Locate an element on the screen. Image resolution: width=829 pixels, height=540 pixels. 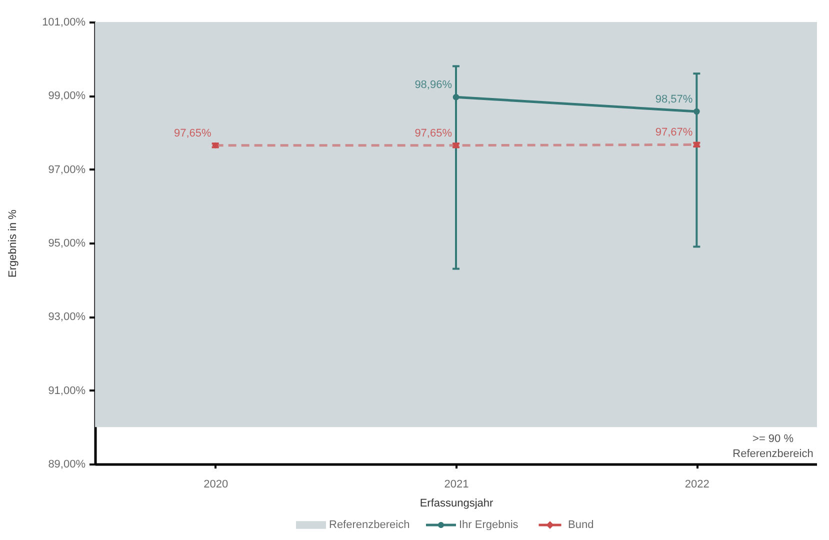
y-tick-label: 97,00% is located at coordinates (67, 170).